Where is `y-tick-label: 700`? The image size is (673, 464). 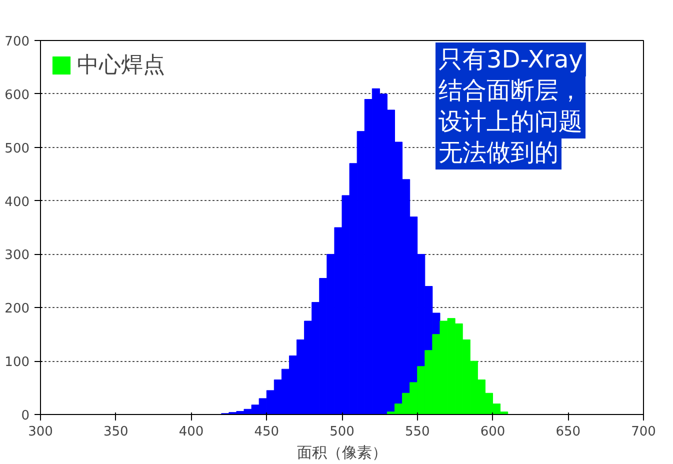
y-tick-label: 700 is located at coordinates (17, 42).